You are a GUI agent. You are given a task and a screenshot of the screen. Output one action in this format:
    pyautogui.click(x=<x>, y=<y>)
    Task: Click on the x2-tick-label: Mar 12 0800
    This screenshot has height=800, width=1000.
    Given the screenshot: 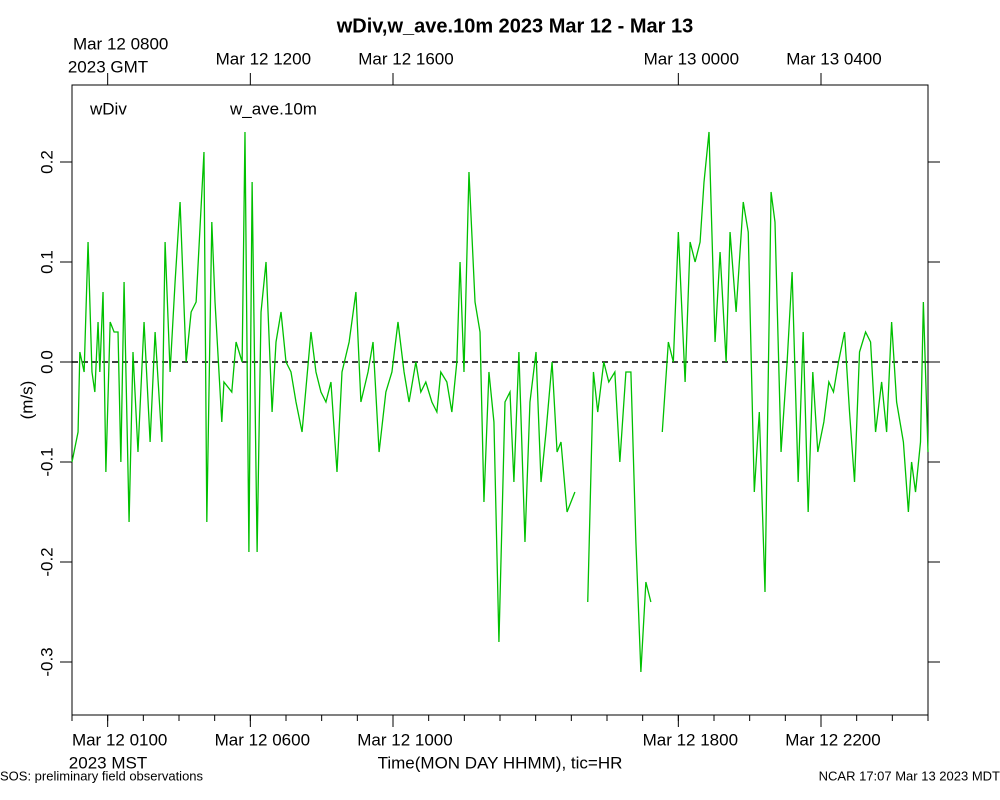 What is the action you would take?
    pyautogui.click(x=120, y=43)
    